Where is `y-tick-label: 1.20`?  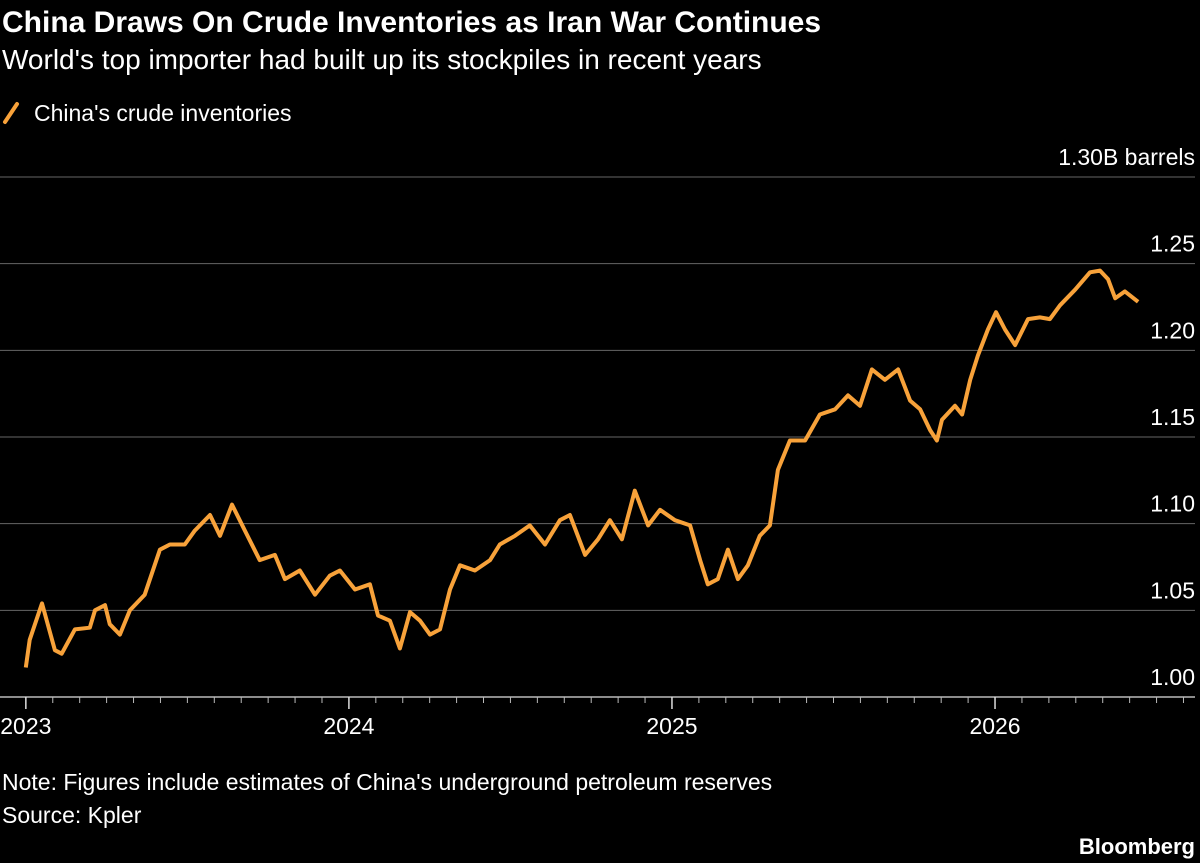 y-tick-label: 1.20 is located at coordinates (1172, 330).